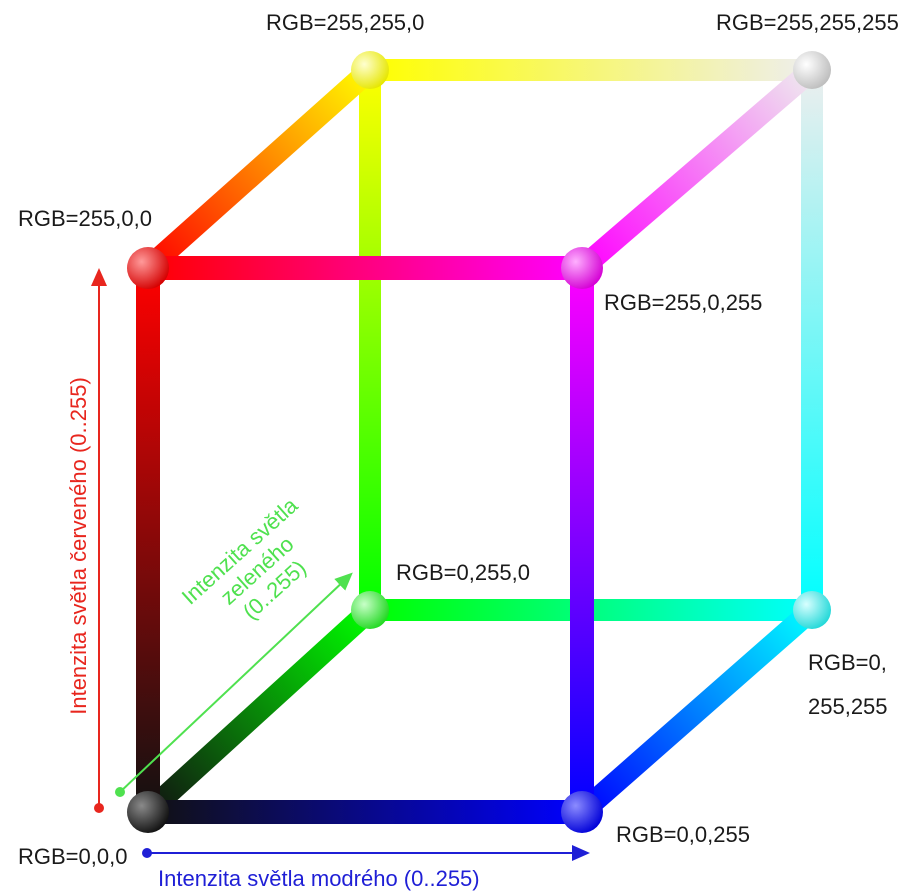 The height and width of the screenshot is (894, 924). Describe the element at coordinates (697, 169) in the screenshot. I see `edge-magenta-white` at that location.